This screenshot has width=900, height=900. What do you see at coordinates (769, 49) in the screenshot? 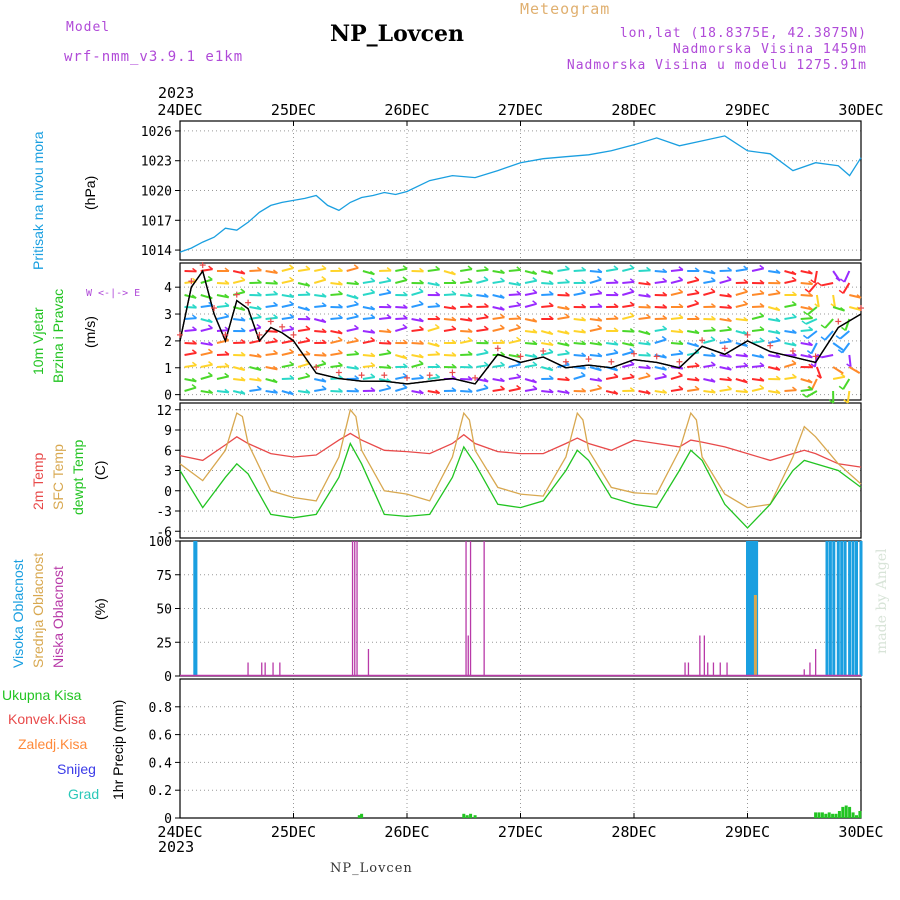
I see `elevation-label: Nadmorska Visina 1459m` at bounding box center [769, 49].